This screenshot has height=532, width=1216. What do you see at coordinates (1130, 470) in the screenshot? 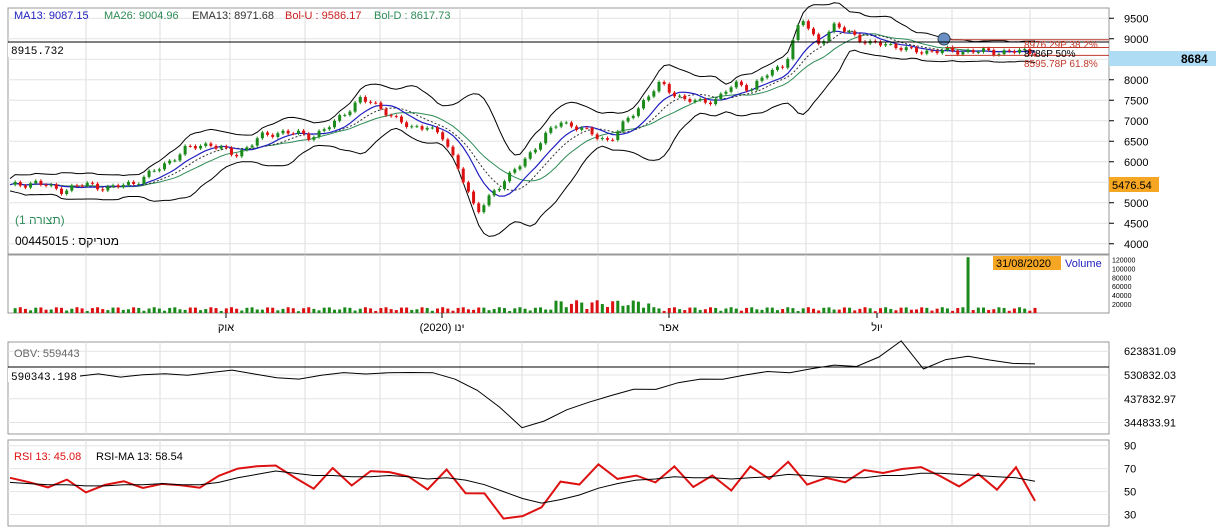
I see `rsi-tick-label: 70` at bounding box center [1130, 470].